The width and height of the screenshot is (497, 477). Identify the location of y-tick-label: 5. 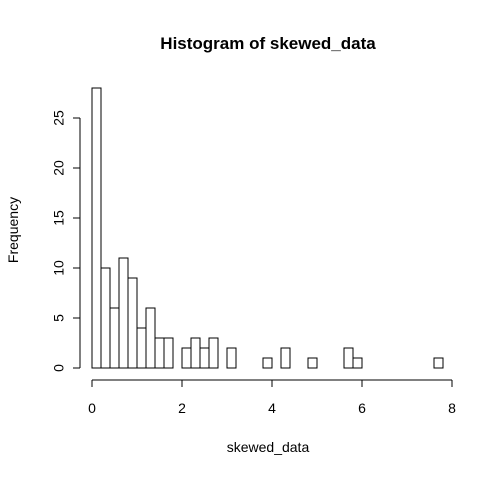
(59, 318).